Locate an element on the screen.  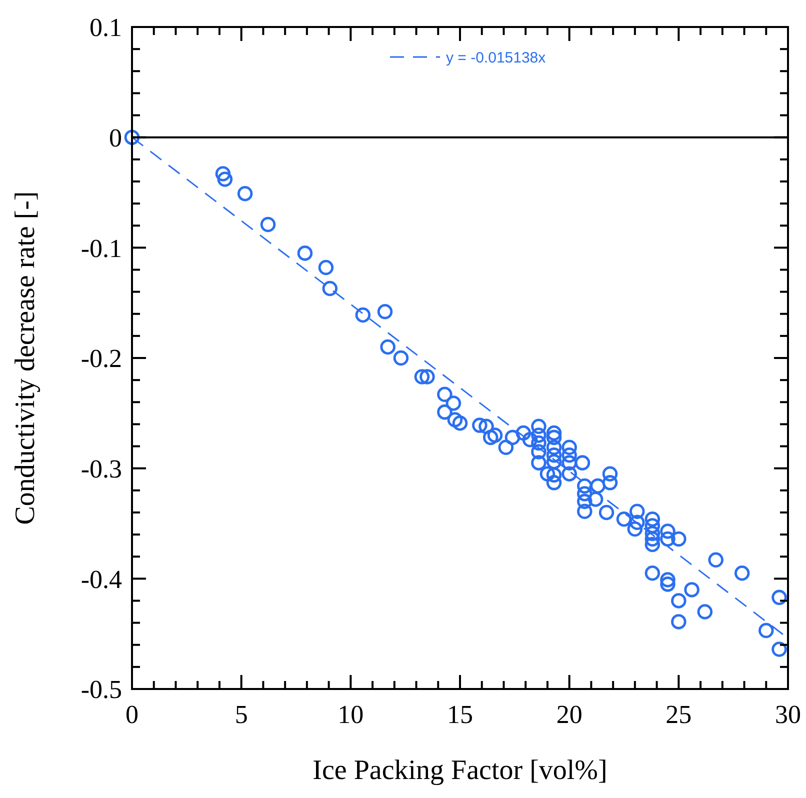
x-tick-label: 25 is located at coordinates (679, 714).